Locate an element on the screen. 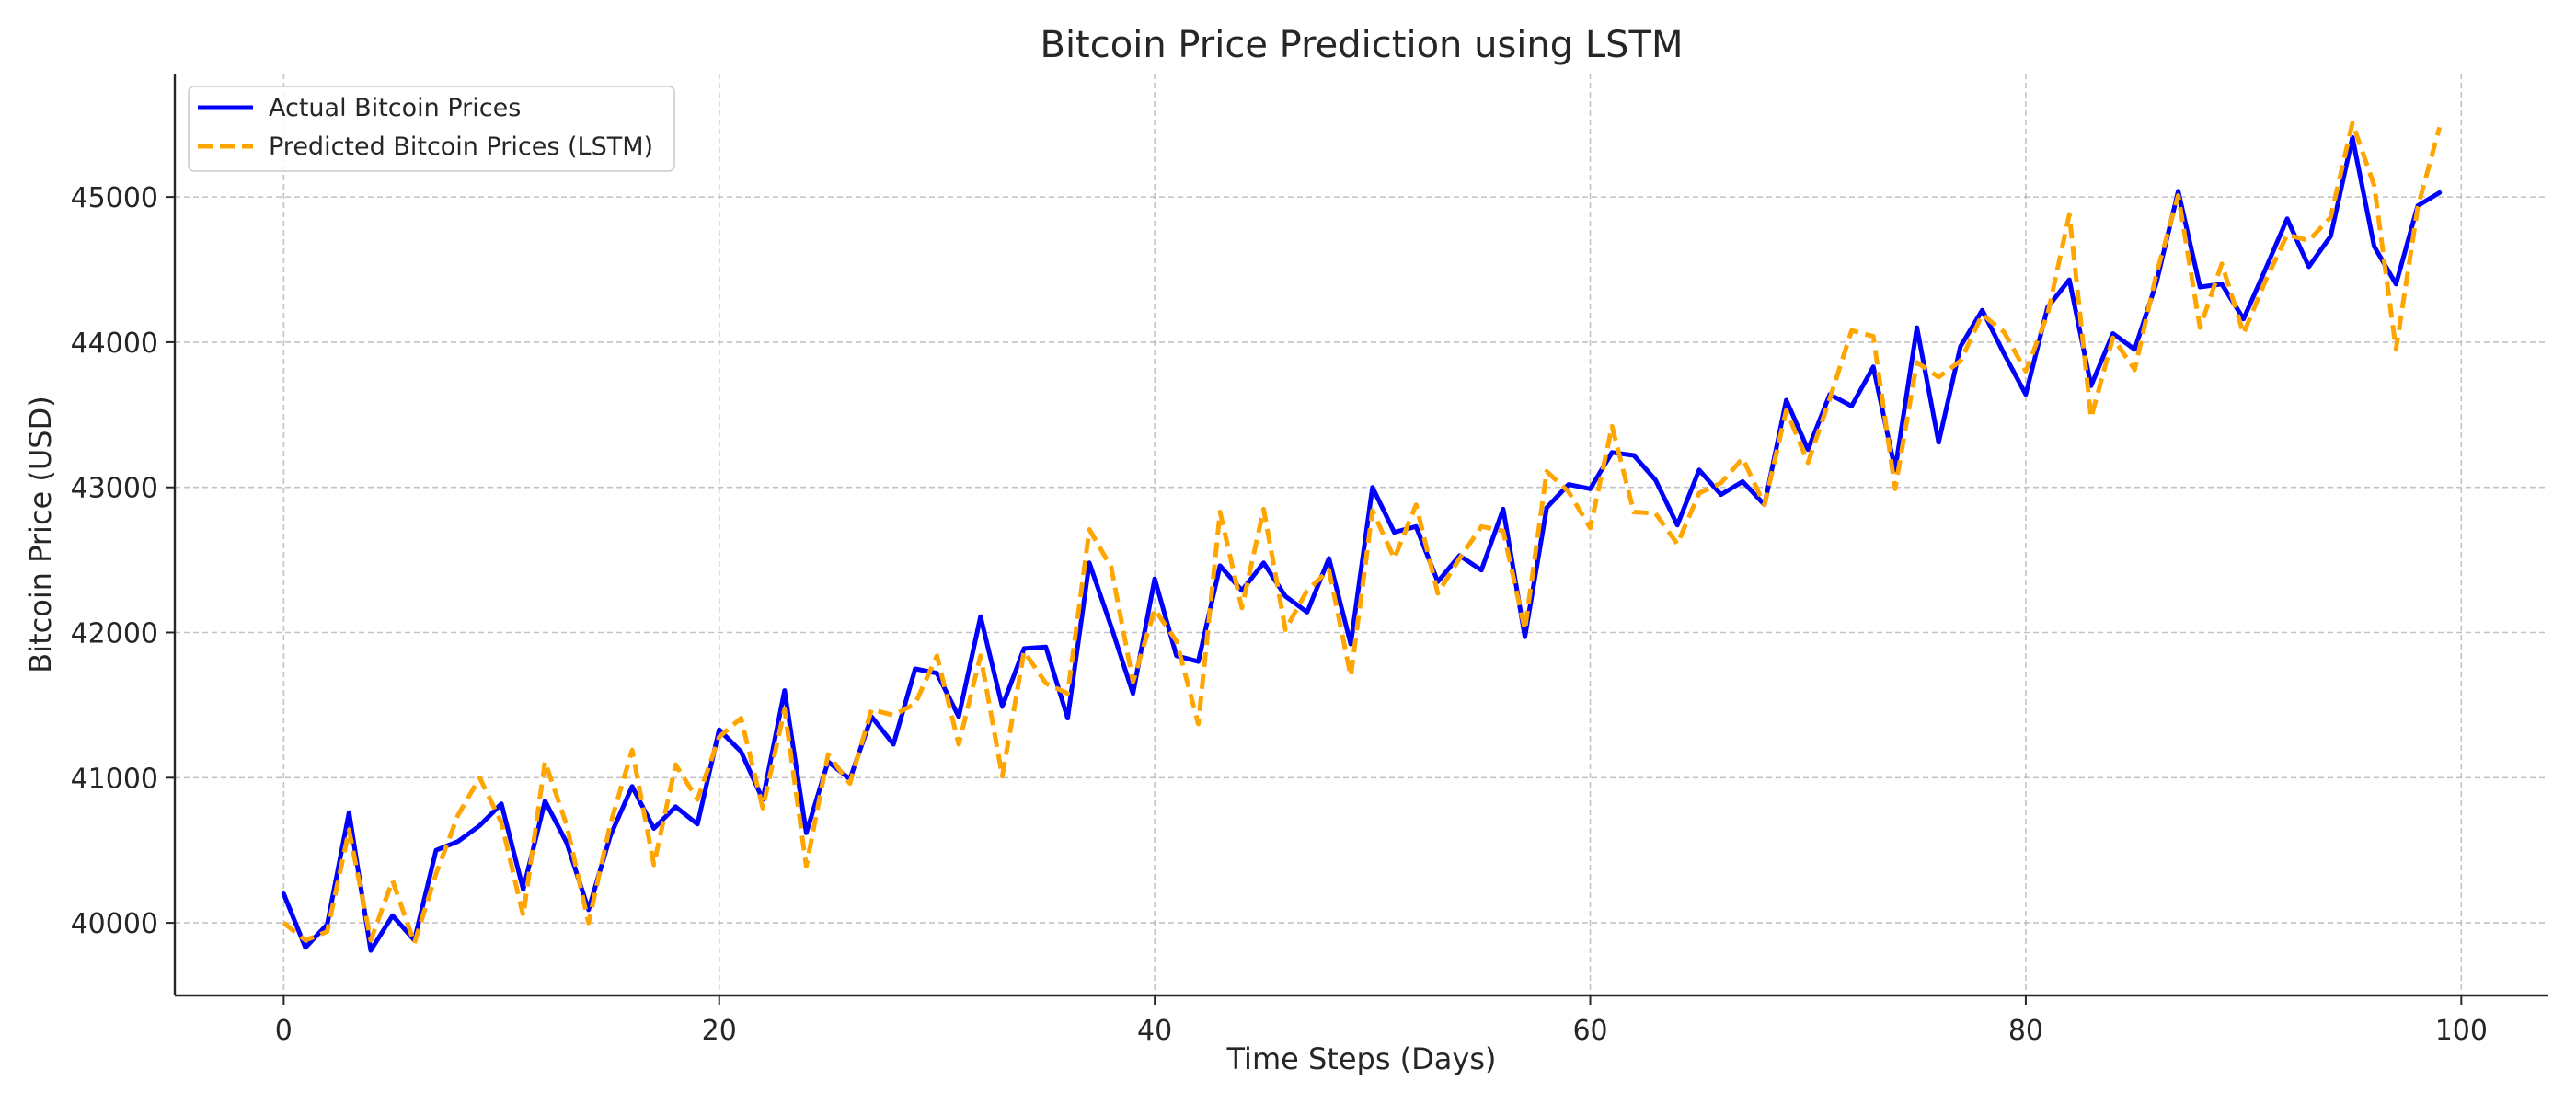  x-tick-label: 100 is located at coordinates (2461, 1031).